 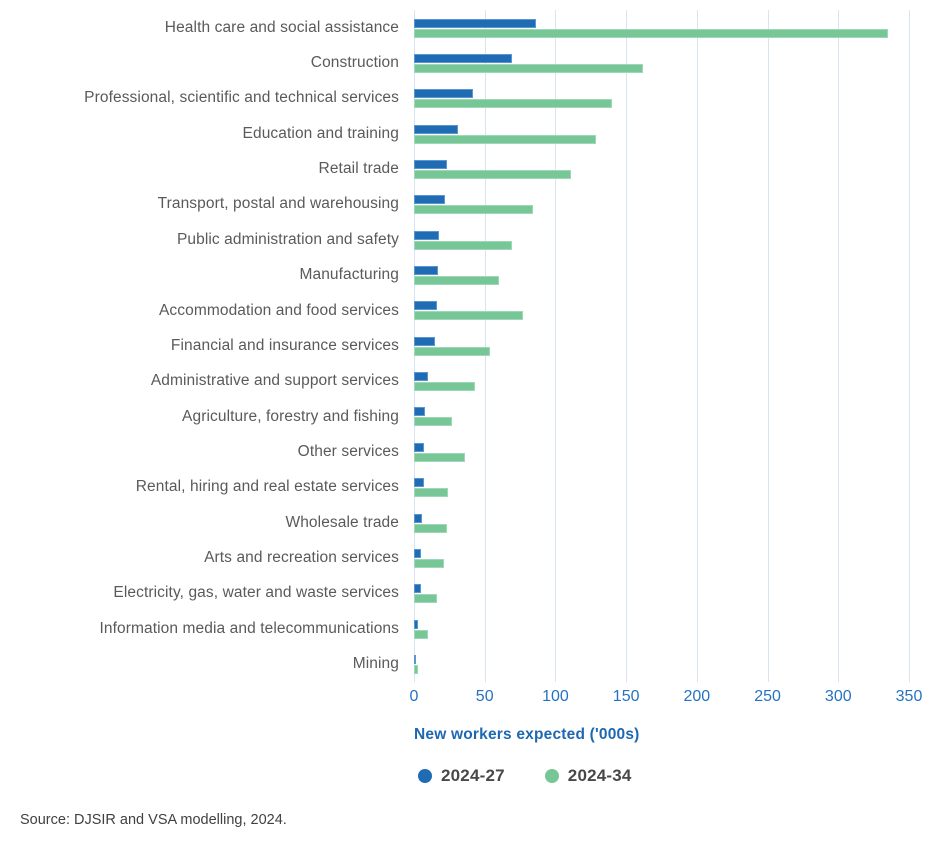 I want to click on category-label: Transport, postal and warehousing, so click(x=278, y=204).